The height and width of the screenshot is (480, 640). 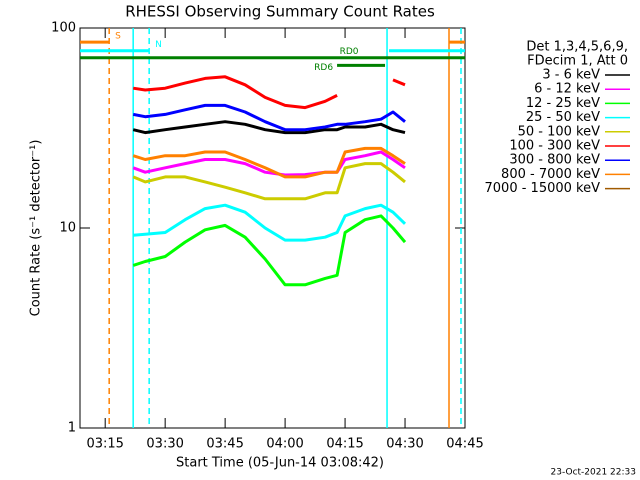 I want to click on x-tick-label: 04:45, so click(x=464, y=444).